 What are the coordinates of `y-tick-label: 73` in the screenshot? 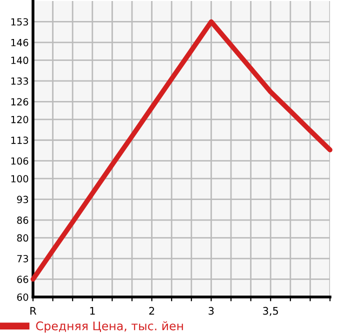 It's located at (22, 258).